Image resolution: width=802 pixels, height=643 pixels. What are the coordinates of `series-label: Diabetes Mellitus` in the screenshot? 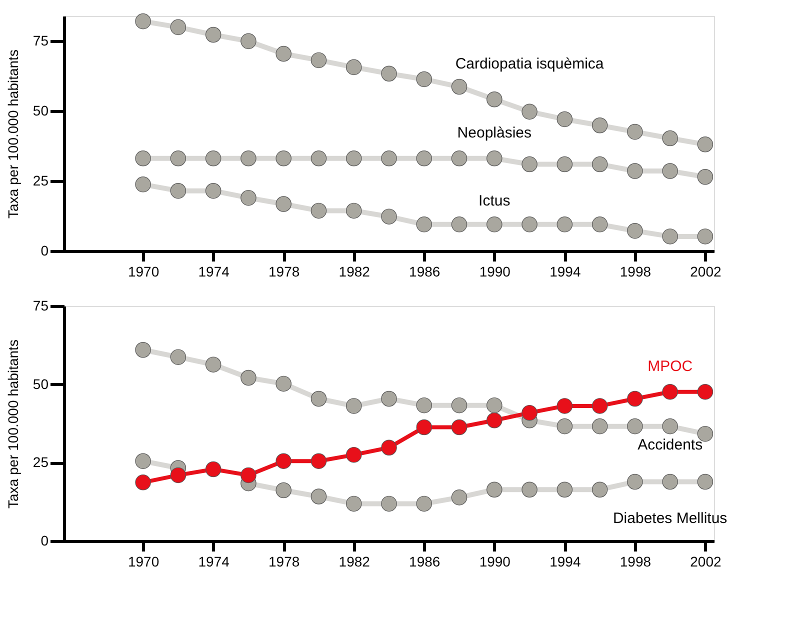 It's located at (670, 518).